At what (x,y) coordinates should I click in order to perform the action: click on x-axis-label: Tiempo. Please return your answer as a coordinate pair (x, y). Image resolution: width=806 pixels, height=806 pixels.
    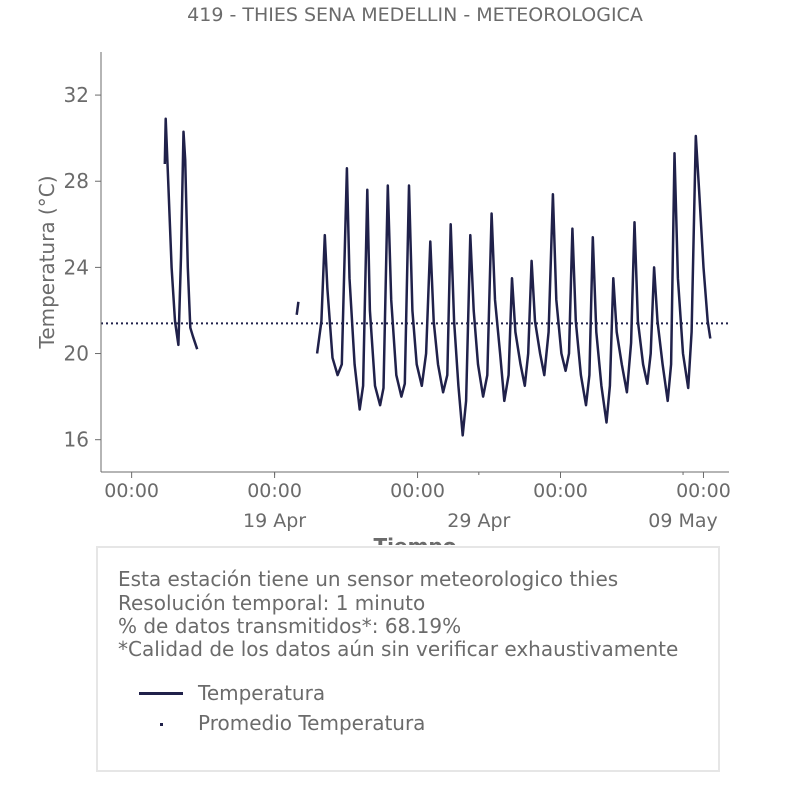
    Looking at the image, I should click on (415, 539).